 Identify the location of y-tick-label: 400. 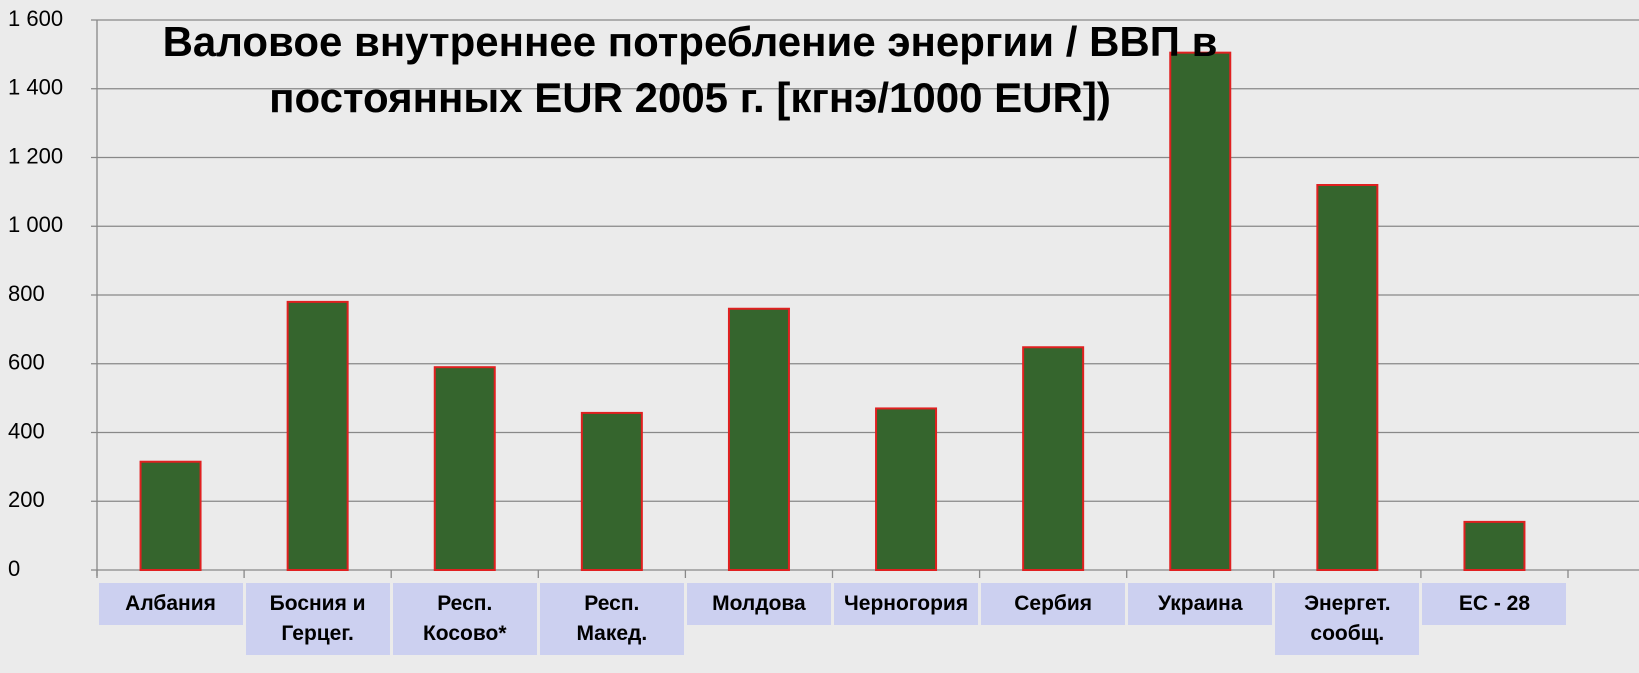
(26, 430).